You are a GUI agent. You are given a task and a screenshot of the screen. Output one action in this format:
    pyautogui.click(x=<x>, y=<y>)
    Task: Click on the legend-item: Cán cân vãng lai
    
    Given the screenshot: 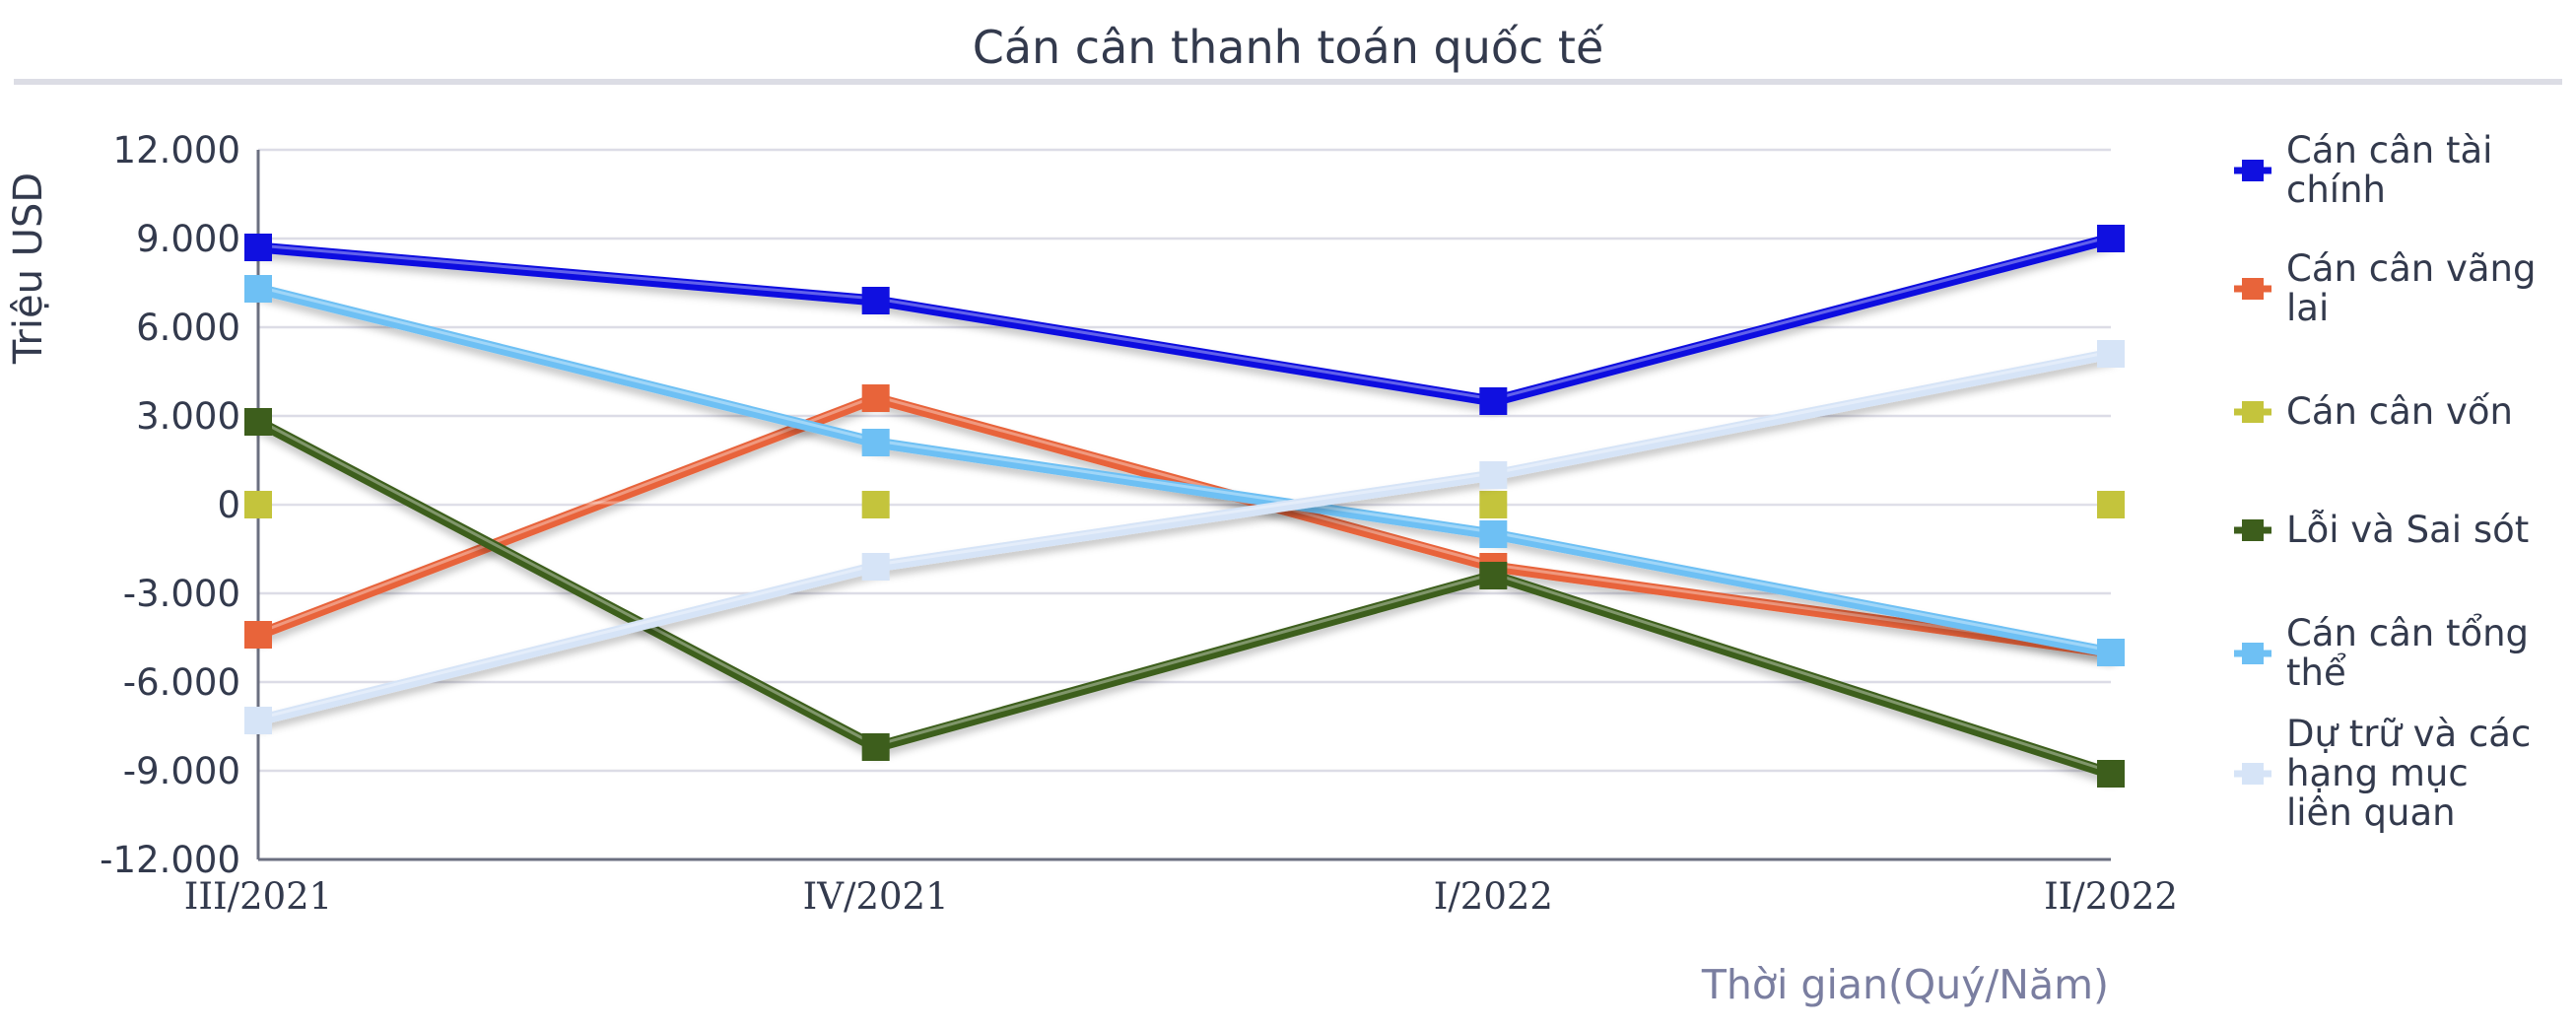 What is the action you would take?
    pyautogui.click(x=2385, y=288)
    